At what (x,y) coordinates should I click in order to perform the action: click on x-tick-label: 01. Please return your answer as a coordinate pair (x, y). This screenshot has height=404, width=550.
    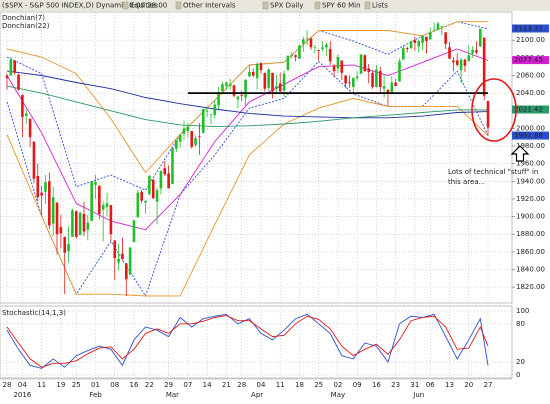
    Looking at the image, I should click on (95, 385).